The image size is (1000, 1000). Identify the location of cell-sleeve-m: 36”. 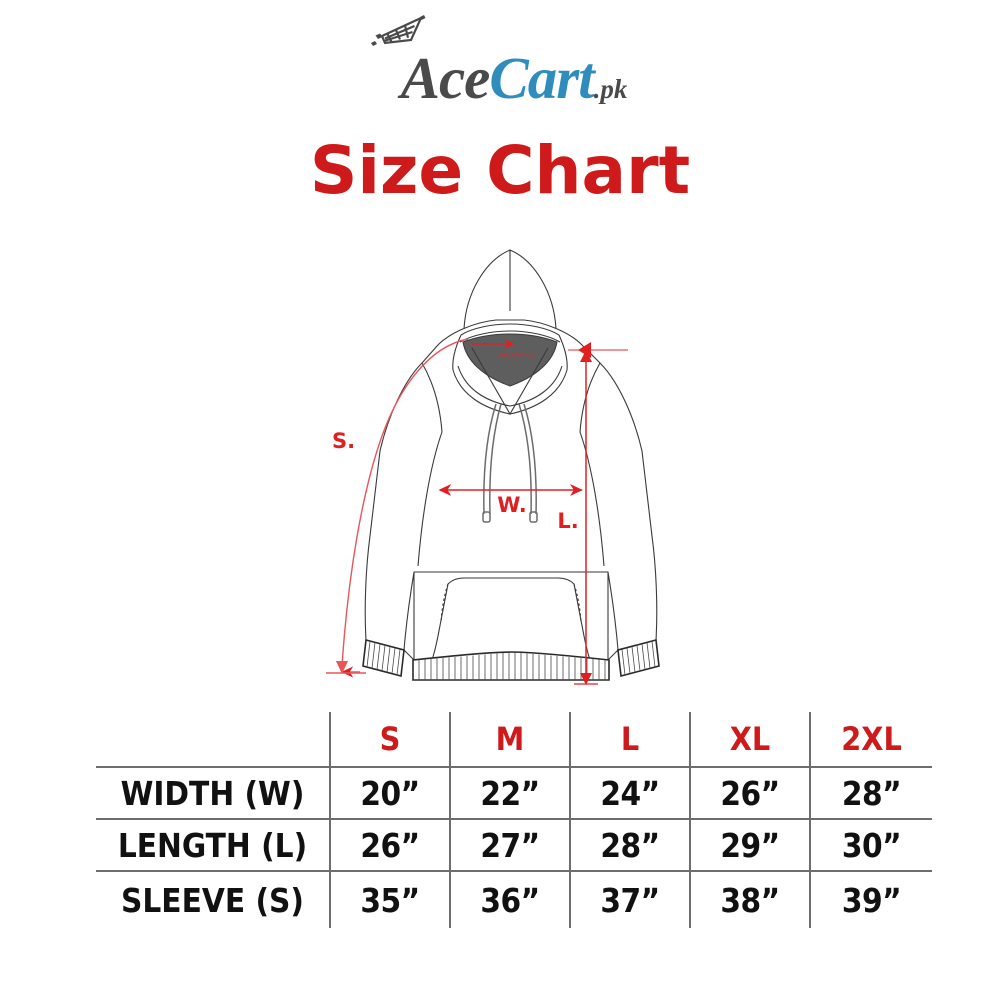
(509, 899).